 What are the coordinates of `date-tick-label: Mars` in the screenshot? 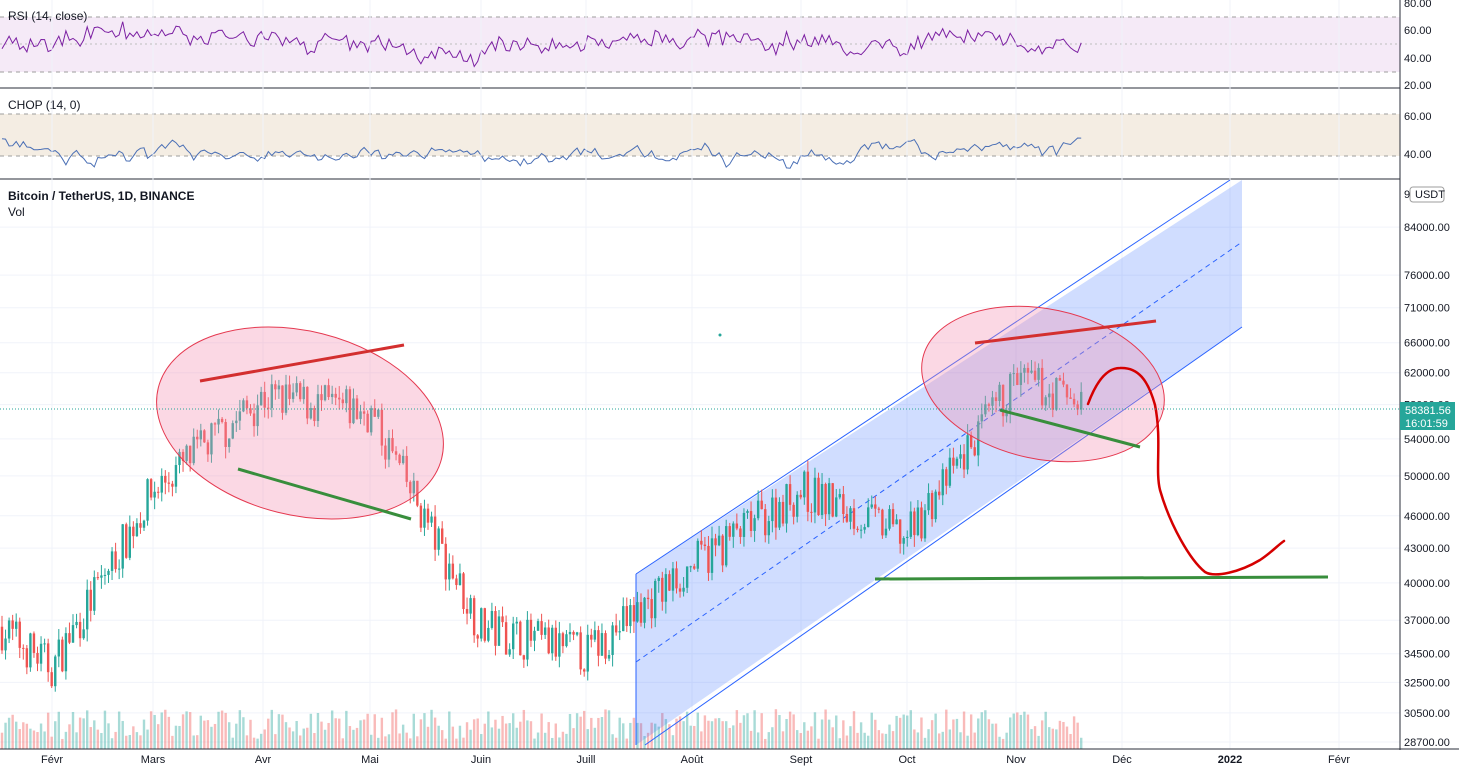 It's located at (153, 760).